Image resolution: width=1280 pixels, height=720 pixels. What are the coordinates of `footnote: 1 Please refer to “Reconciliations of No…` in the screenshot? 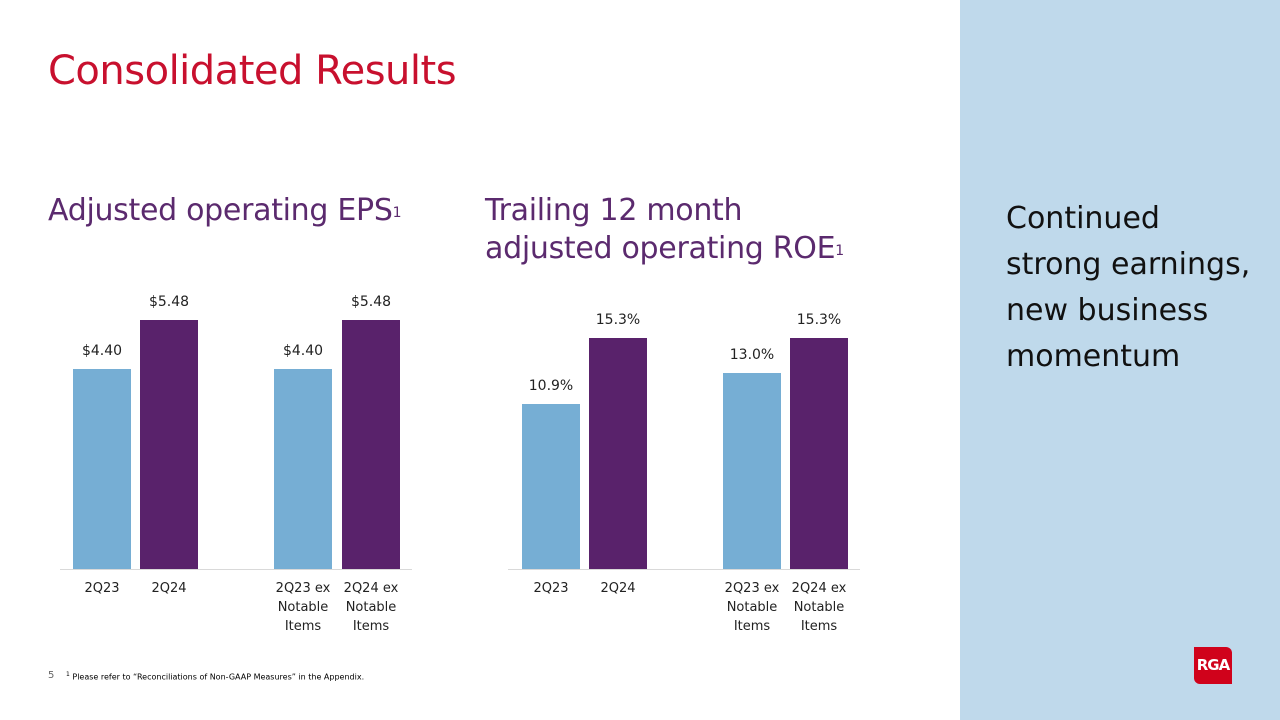 It's located at (215, 676).